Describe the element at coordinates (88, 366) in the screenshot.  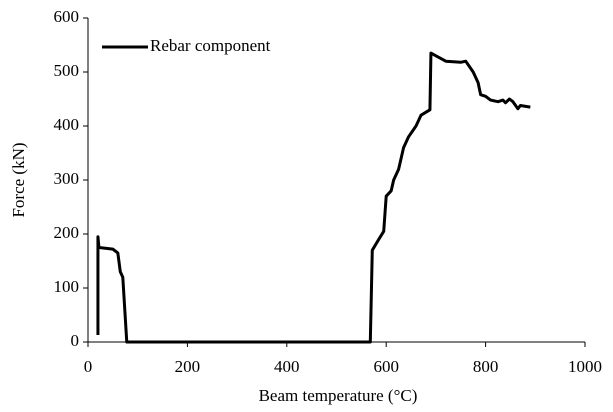
I see `x-tick-label: 0` at that location.